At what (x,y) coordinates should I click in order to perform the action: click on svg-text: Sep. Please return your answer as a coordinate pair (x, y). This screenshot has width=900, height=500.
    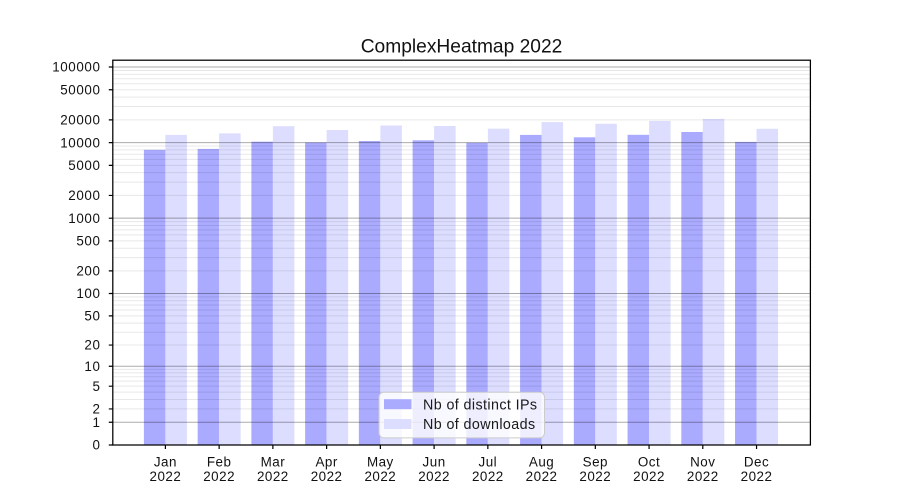
    Looking at the image, I should click on (595, 461).